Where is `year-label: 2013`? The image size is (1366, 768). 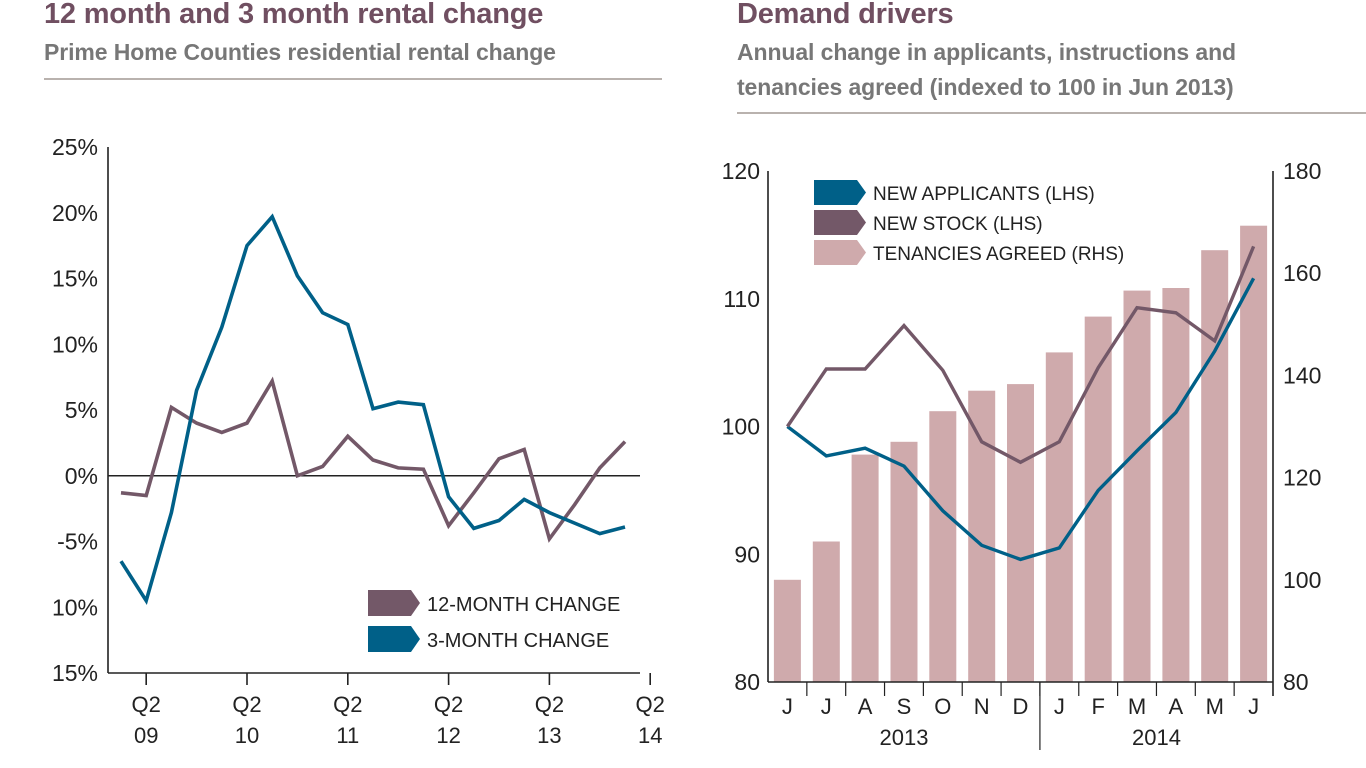 year-label: 2013 is located at coordinates (903, 737).